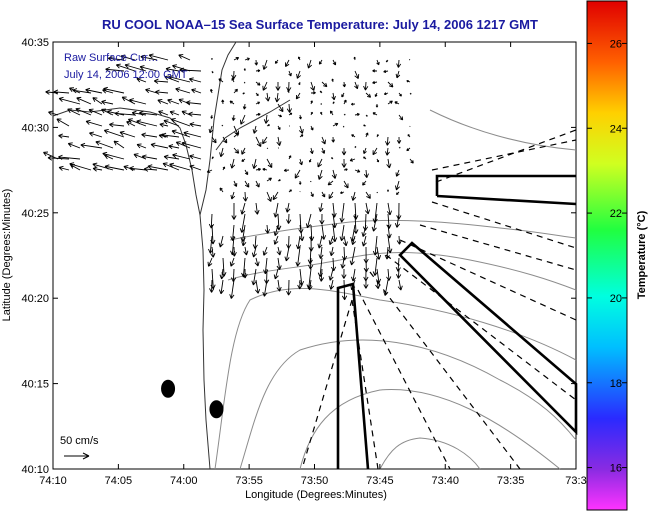 This screenshot has width=651, height=511. Describe the element at coordinates (616, 299) in the screenshot. I see `colorbar-tick-label: 20` at that location.